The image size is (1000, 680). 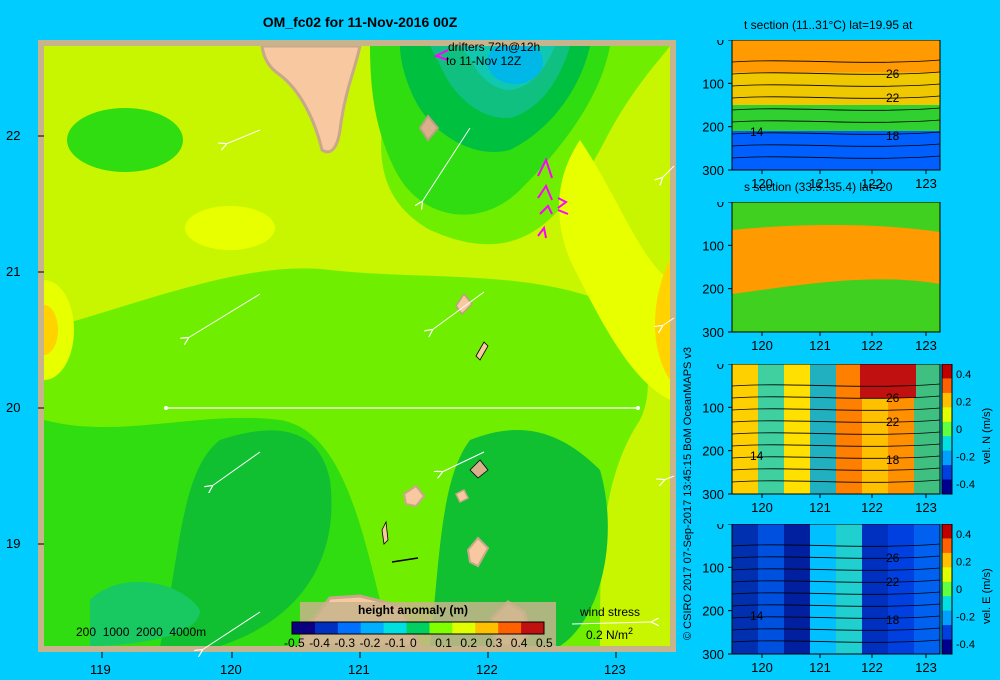 I want to click on panel-colorbar-label: vel. N (m/s), so click(x=987, y=436).